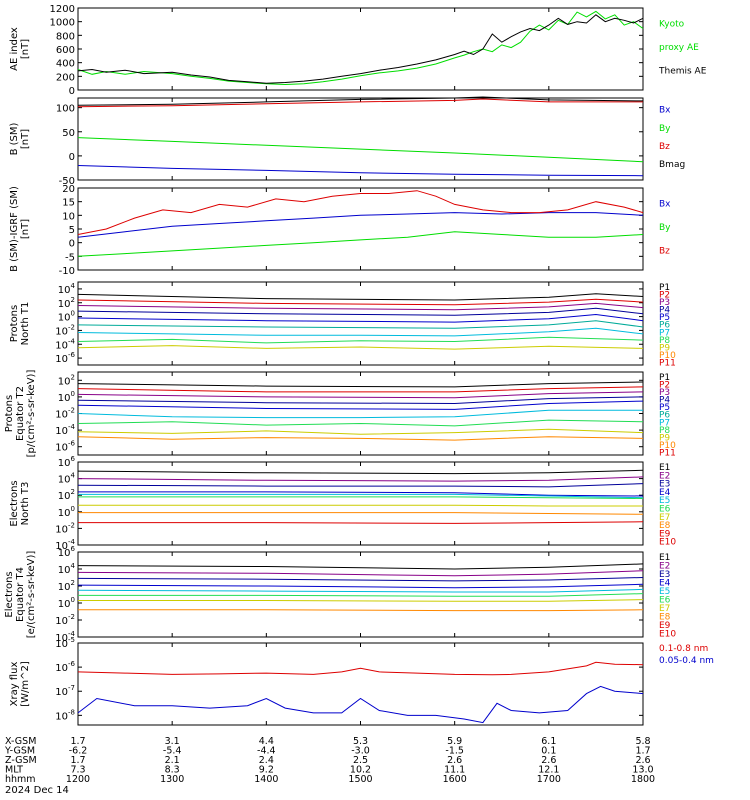 The width and height of the screenshot is (750, 800). What do you see at coordinates (37, 790) in the screenshot?
I see `date-label: 2024 Dec 14` at bounding box center [37, 790].